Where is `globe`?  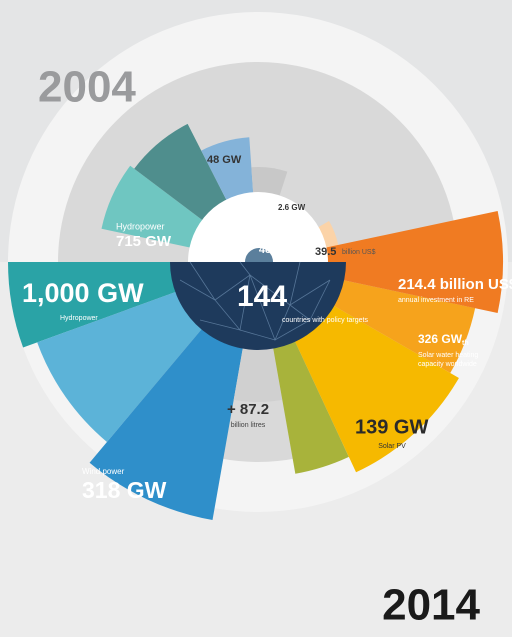
globe is located at coordinates (258, 306).